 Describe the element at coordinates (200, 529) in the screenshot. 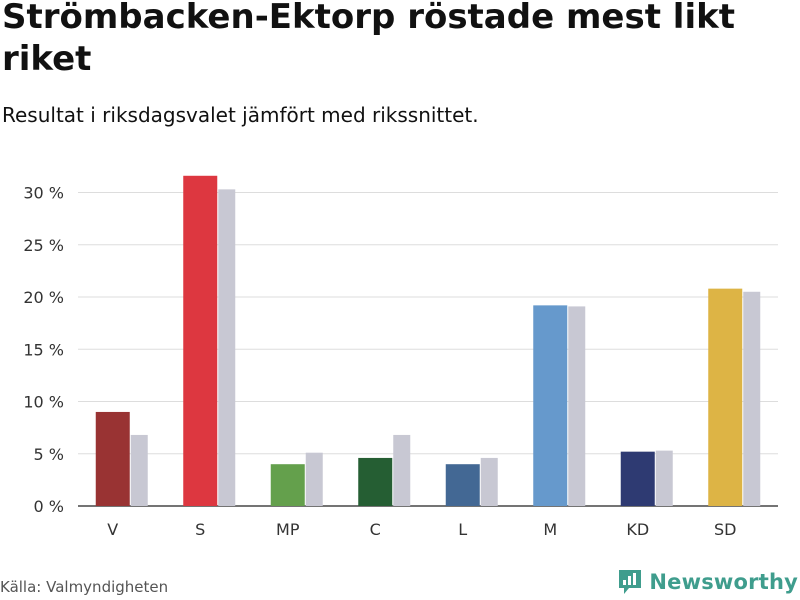

I see `x-tick-label: S` at that location.